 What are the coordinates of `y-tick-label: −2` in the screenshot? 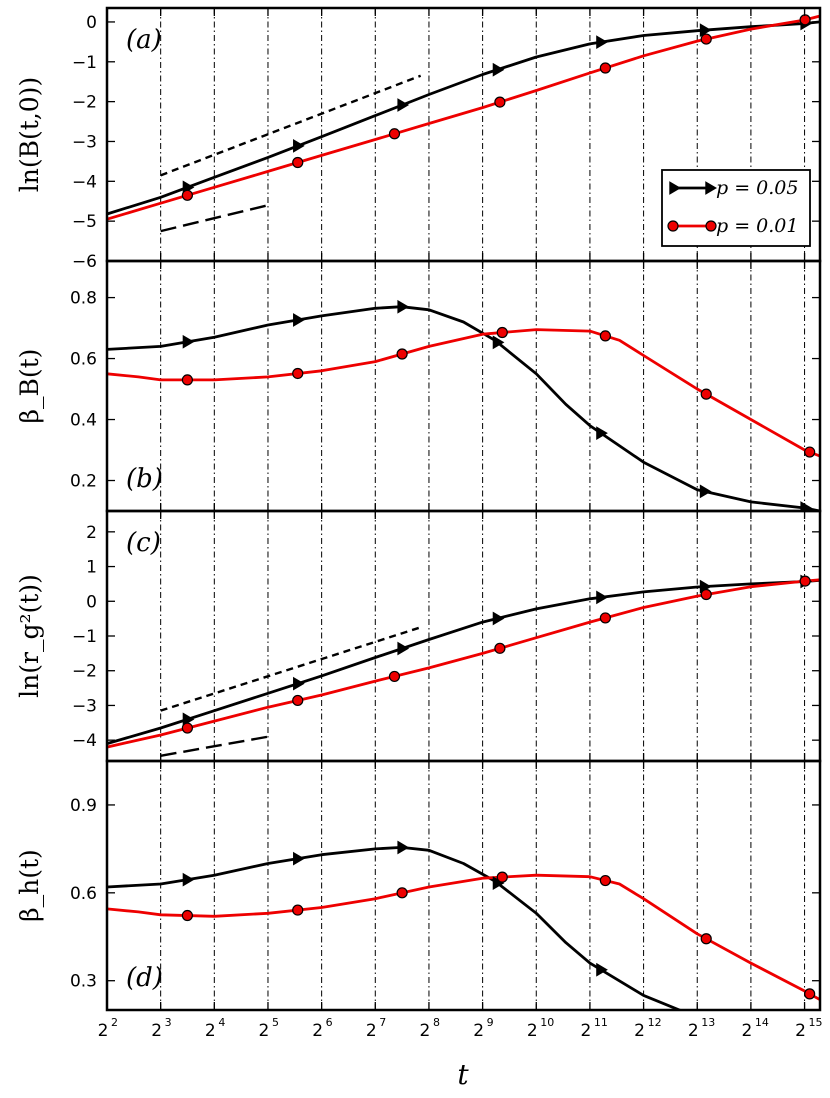 It's located at (84, 103).